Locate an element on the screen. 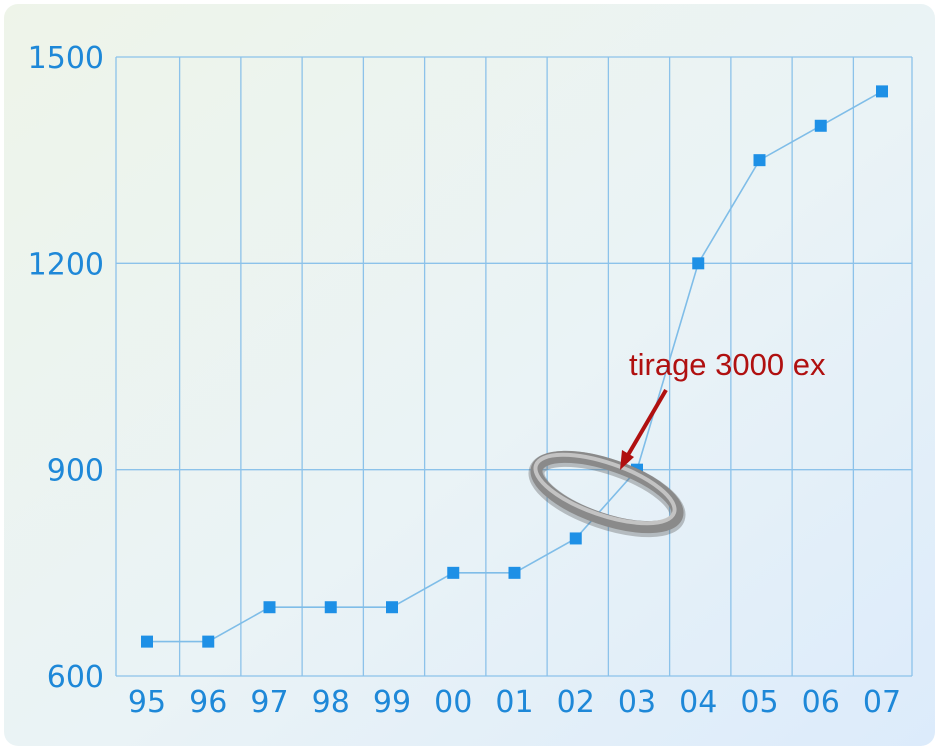 This screenshot has width=939, height=750. annotation-arrow-head is located at coordinates (627, 460).